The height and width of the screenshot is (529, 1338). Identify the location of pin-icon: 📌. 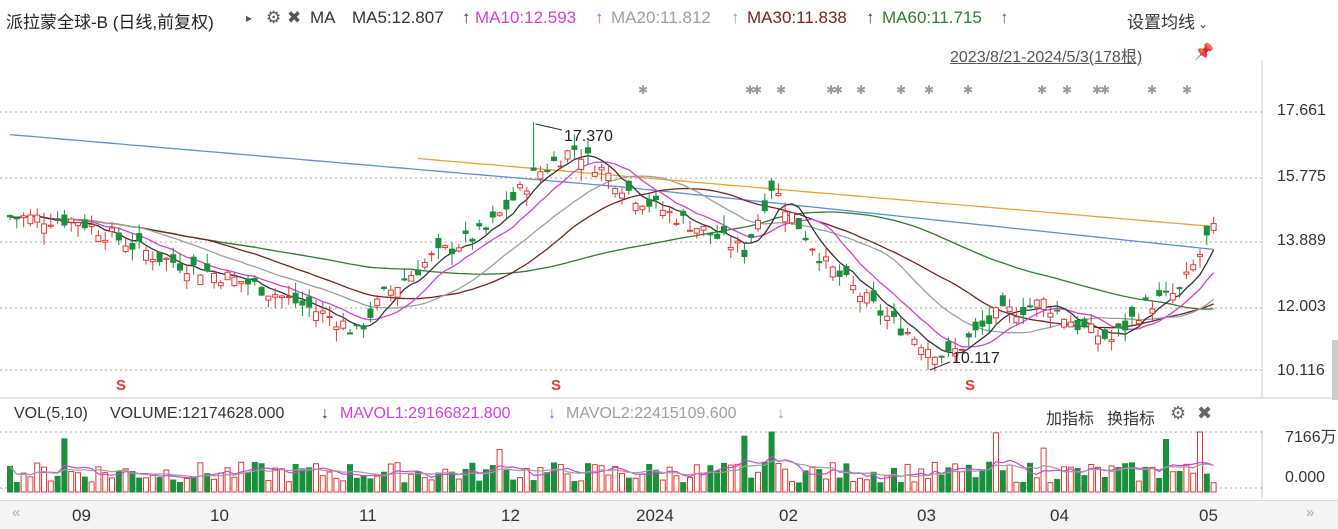
(1204, 52).